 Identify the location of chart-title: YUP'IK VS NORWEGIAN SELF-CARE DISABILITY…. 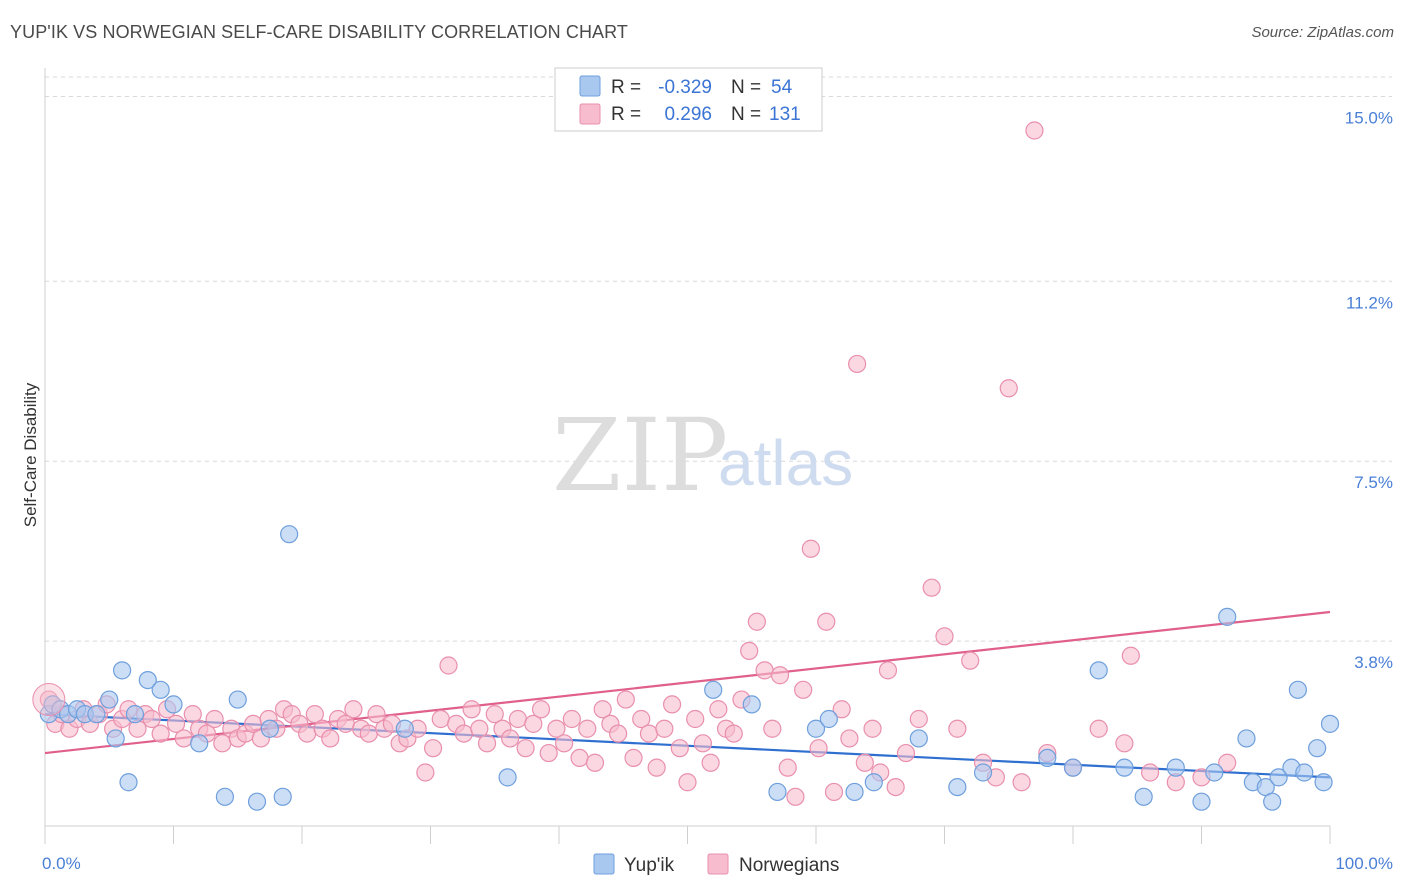
(319, 32).